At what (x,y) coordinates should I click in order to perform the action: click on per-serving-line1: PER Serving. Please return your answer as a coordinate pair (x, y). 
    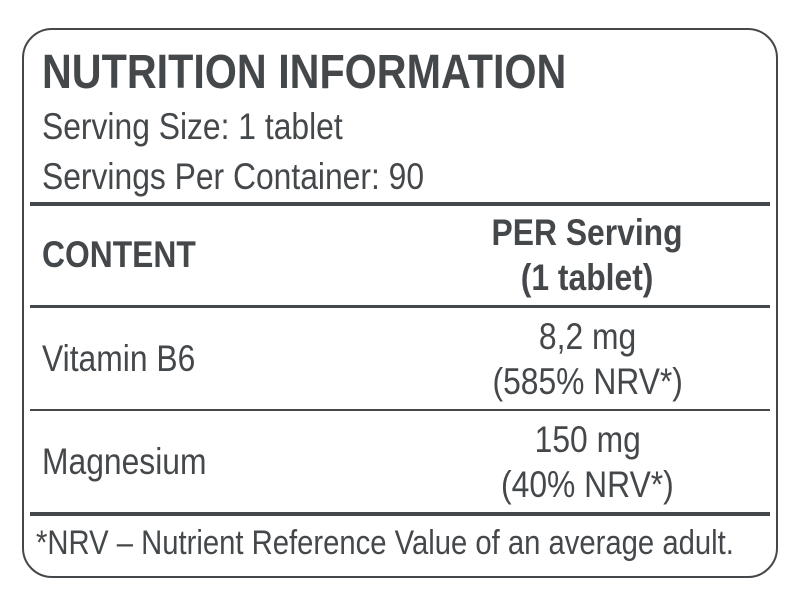
    Looking at the image, I should click on (587, 232).